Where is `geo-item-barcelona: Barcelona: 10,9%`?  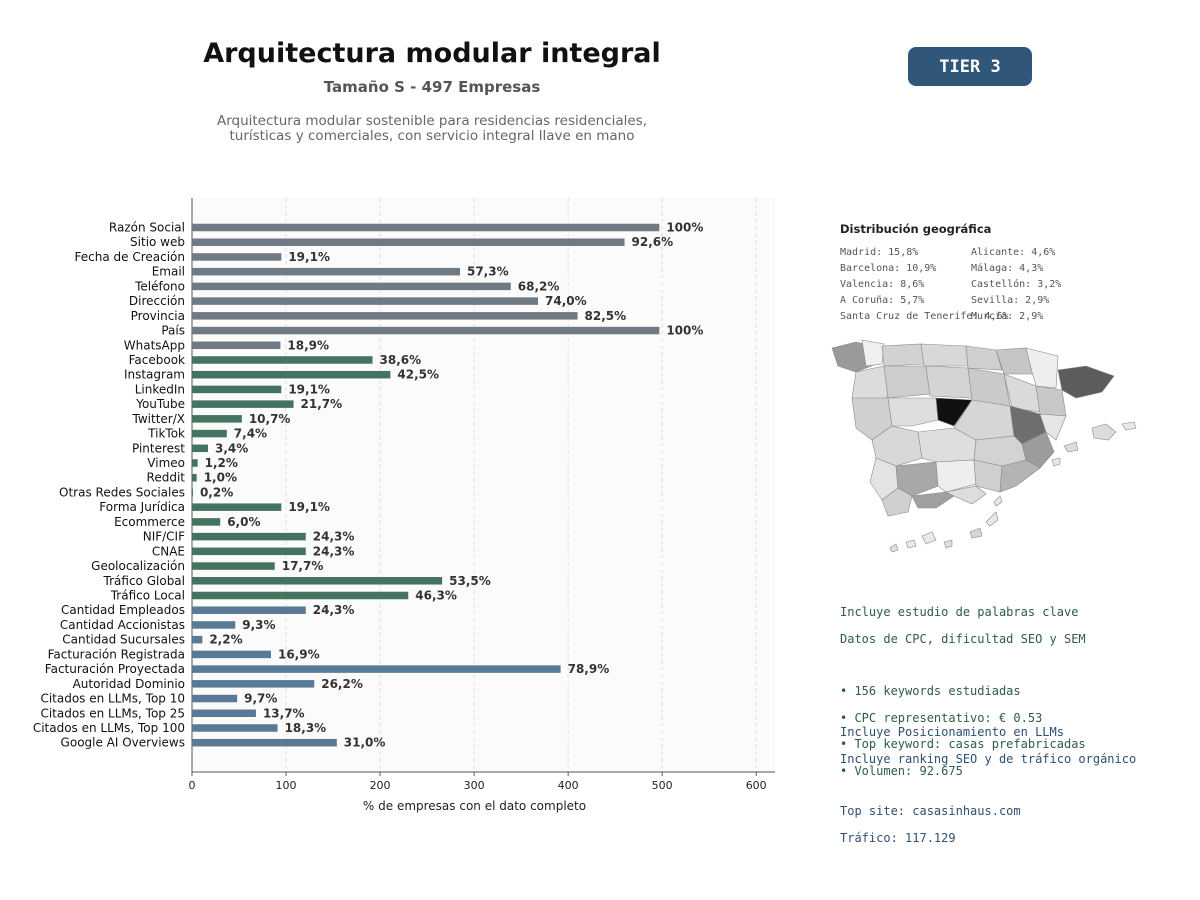 geo-item-barcelona: Barcelona: 10,9% is located at coordinates (888, 268).